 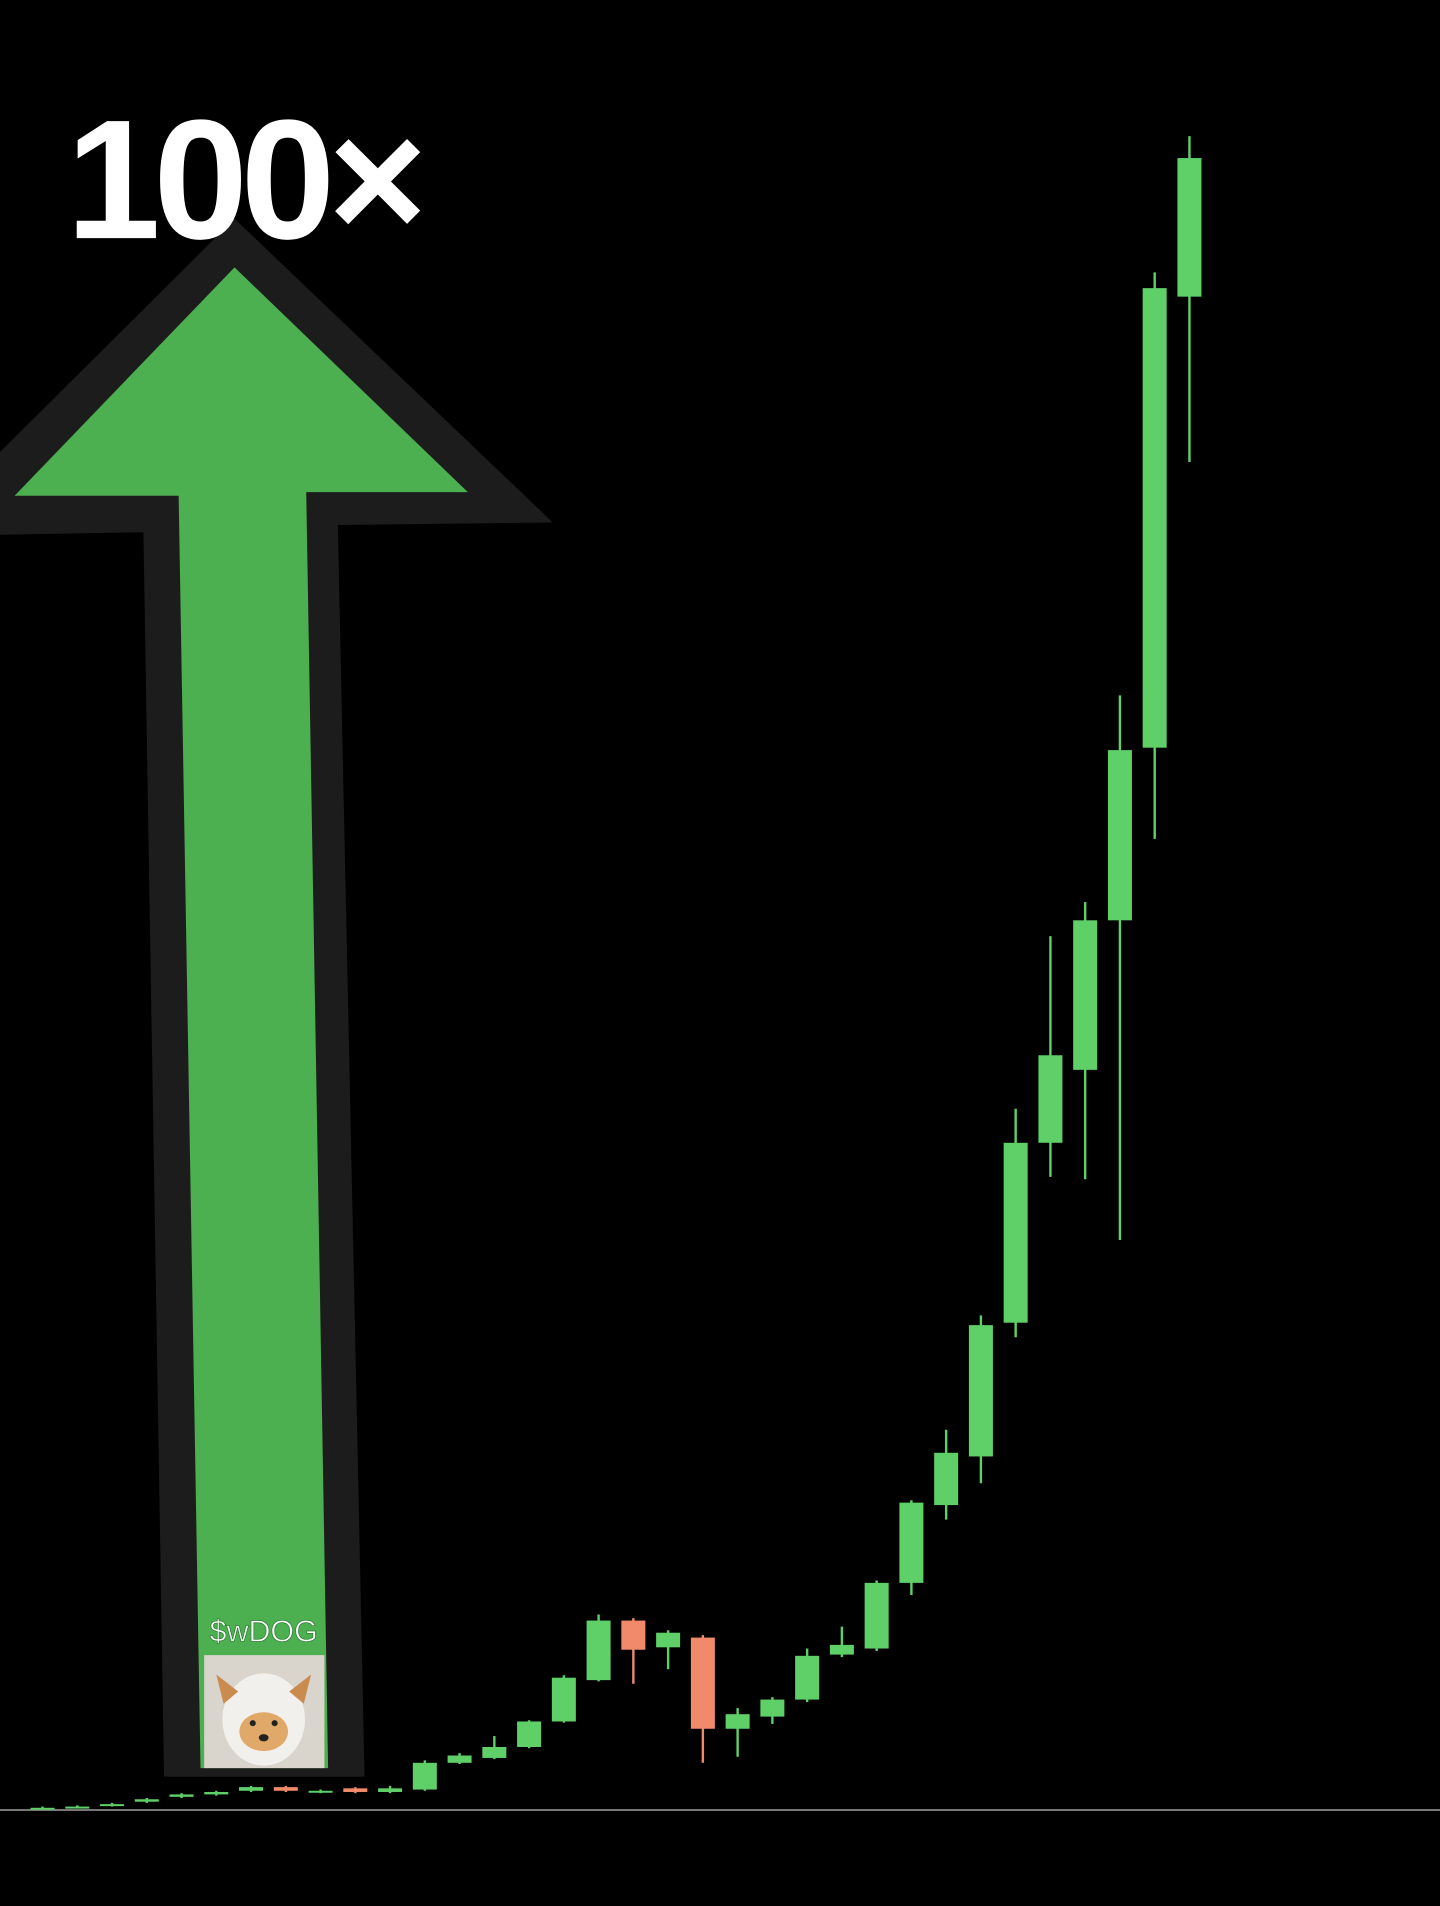 I want to click on avatar-nose, so click(x=263, y=1738).